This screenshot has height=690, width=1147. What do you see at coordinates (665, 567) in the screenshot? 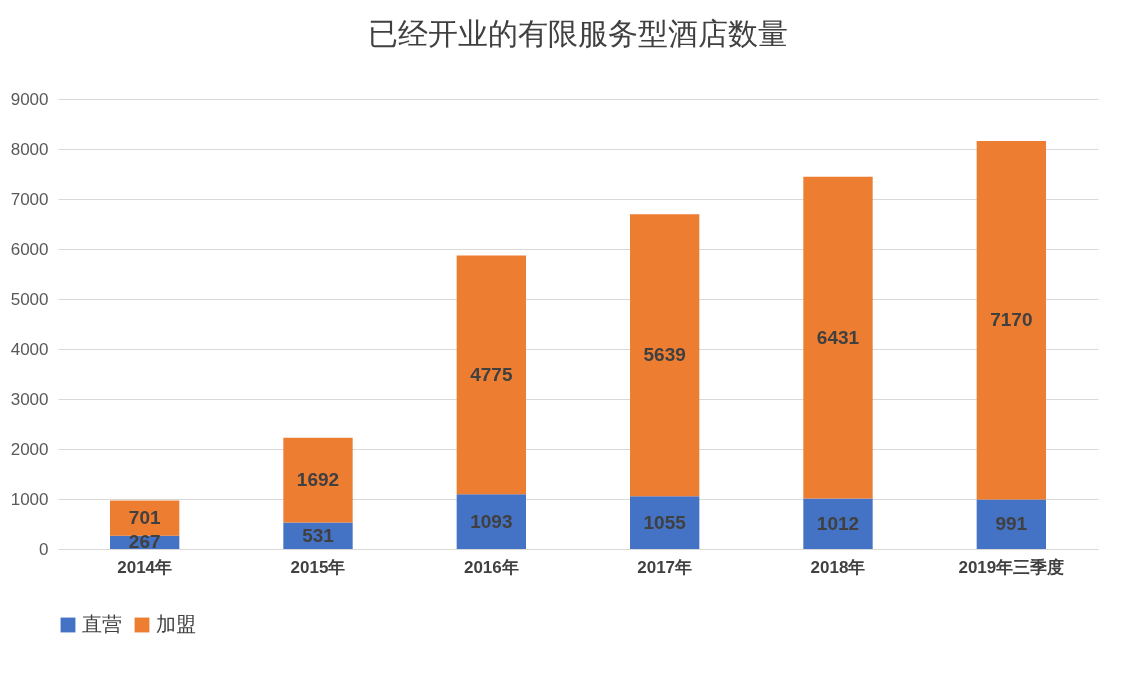
I see `x-tick-label: 2017年` at bounding box center [665, 567].